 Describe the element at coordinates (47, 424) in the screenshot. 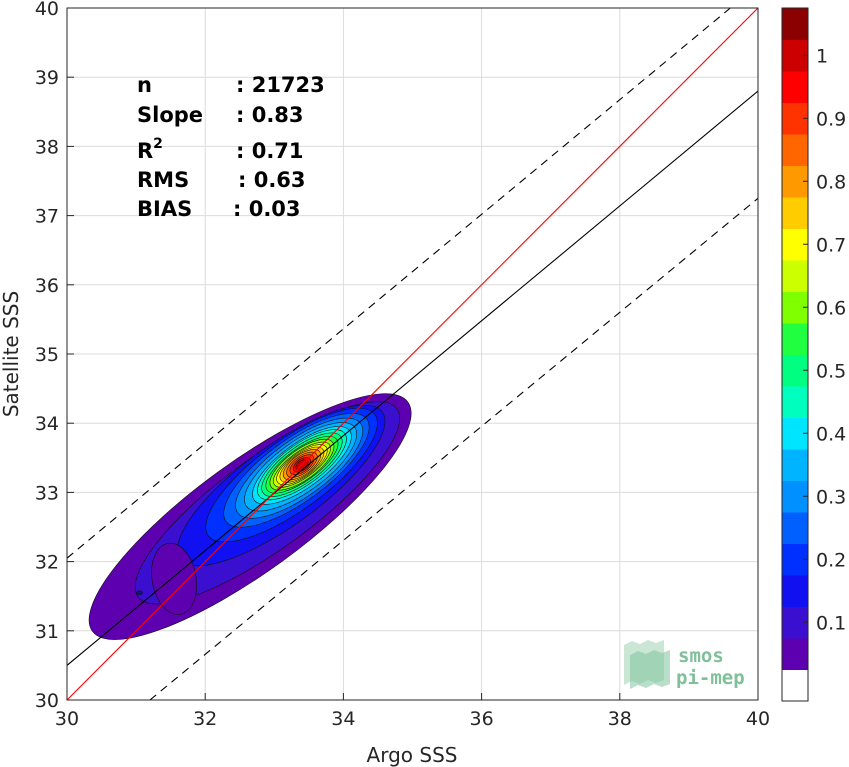

I see `y-tick-label: 34` at that location.